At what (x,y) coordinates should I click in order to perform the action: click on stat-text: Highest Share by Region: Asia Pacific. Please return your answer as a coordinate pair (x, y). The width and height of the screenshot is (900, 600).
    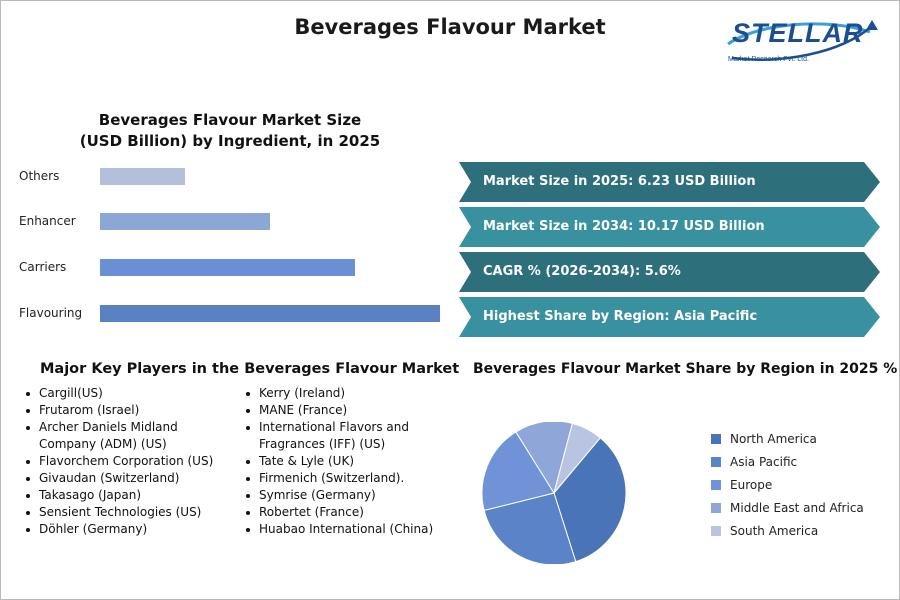
    Looking at the image, I should click on (620, 316).